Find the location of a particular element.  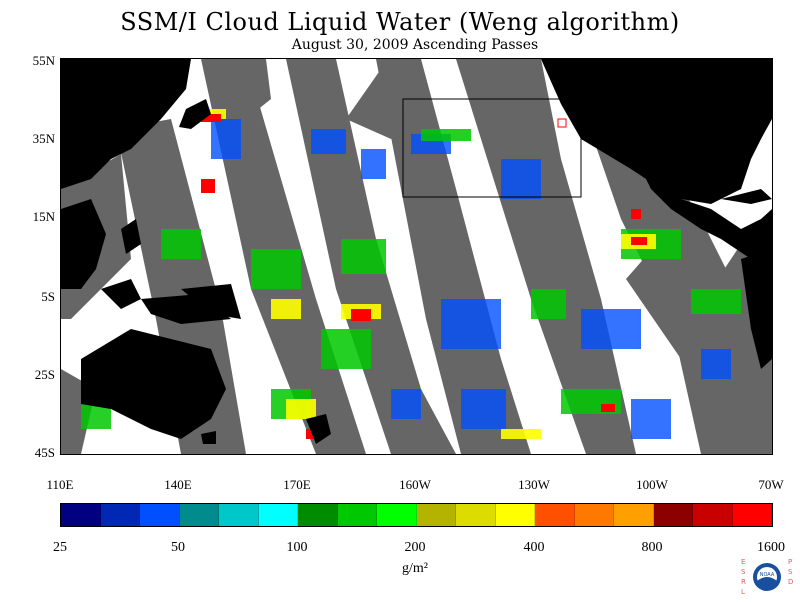

svg-text: P is located at coordinates (790, 562).